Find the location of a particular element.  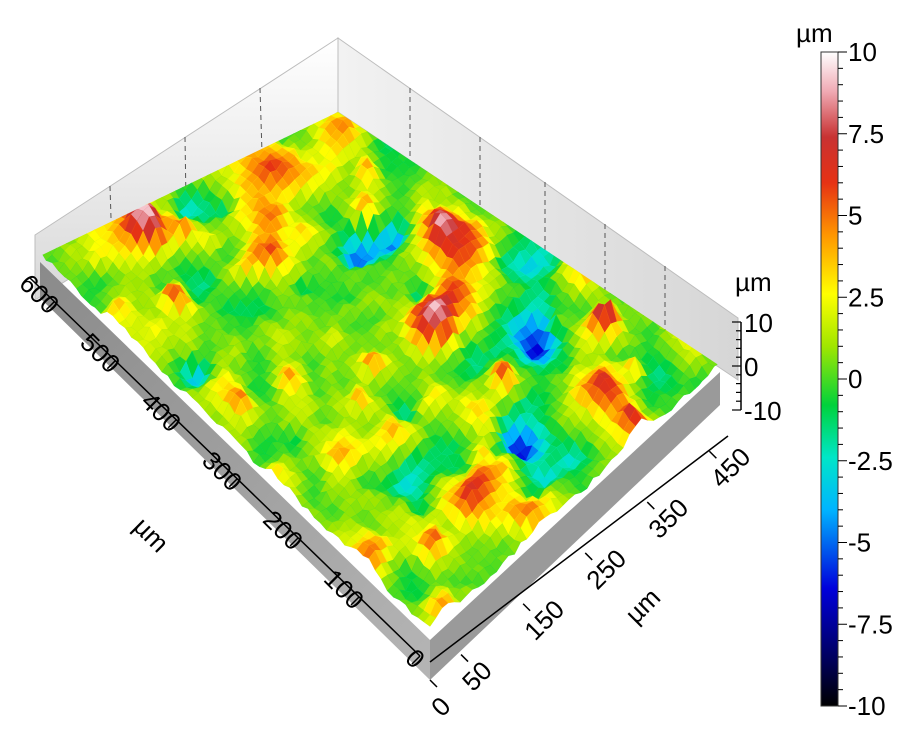

front-side-face is located at coordinates (575, 526).